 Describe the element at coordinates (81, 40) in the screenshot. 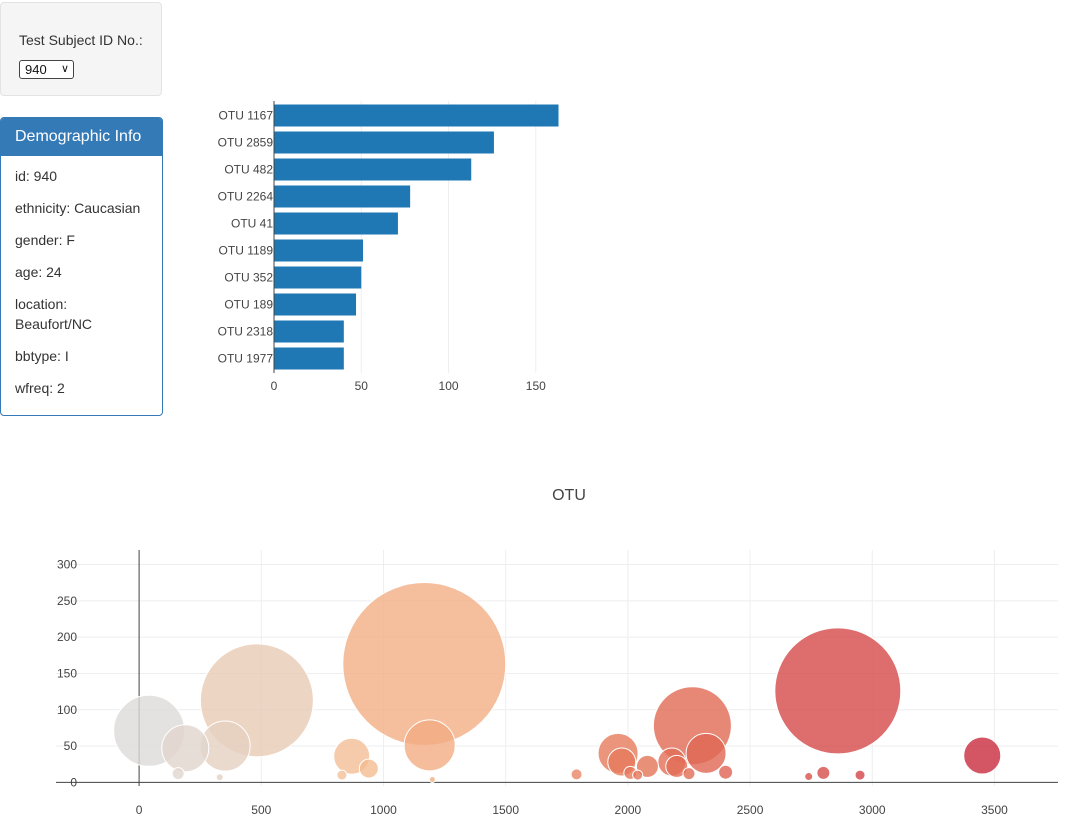

I see `subject-selector-label: Test Subject ID No.:` at that location.